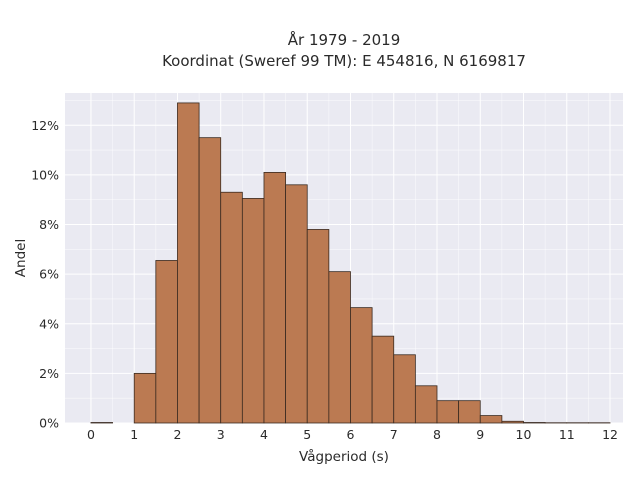 This screenshot has width=640, height=480. What do you see at coordinates (610, 434) in the screenshot?
I see `x-tick-label: 12` at bounding box center [610, 434].